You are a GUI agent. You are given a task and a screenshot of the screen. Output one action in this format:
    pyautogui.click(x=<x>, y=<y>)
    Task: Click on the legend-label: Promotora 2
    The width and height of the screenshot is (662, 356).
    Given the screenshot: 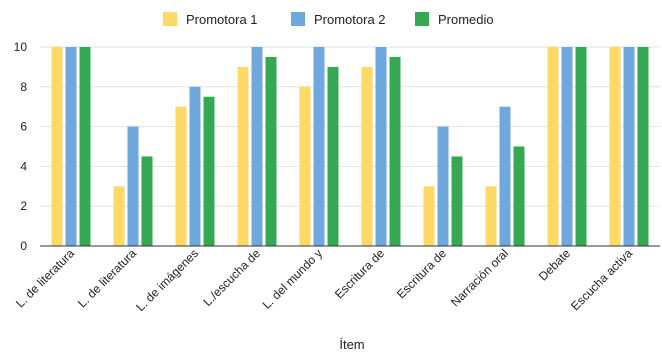 What is the action you would take?
    pyautogui.click(x=350, y=19)
    